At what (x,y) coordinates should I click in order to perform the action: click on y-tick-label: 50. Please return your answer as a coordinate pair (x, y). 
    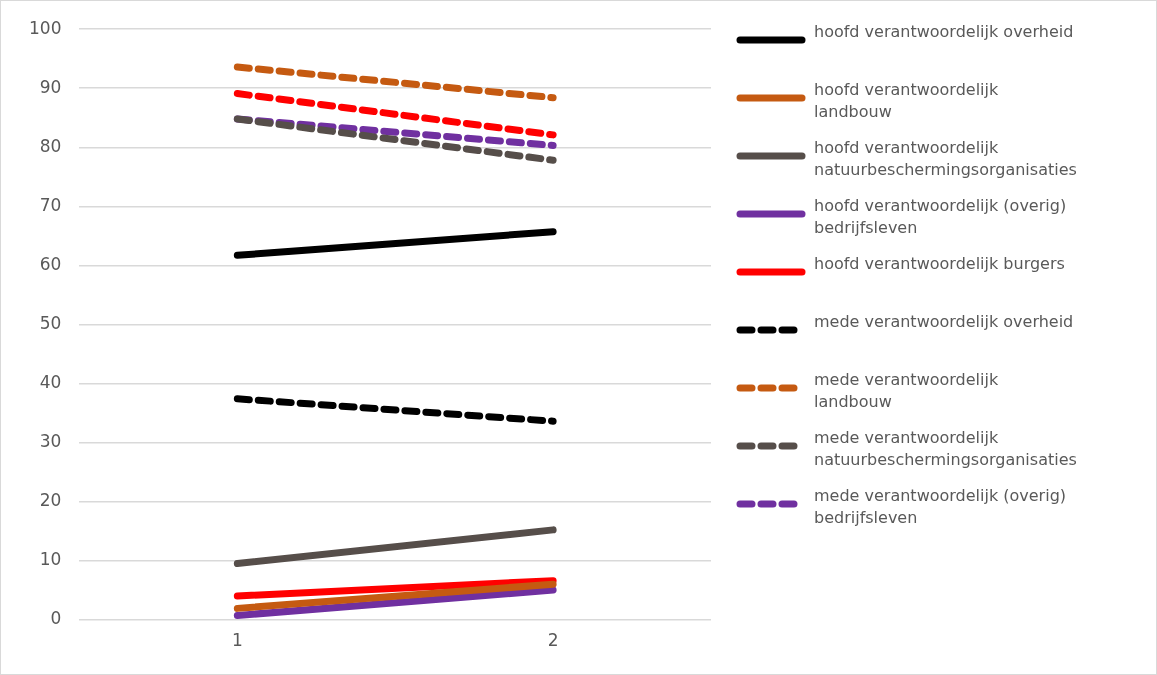
    Looking at the image, I should click on (50, 322).